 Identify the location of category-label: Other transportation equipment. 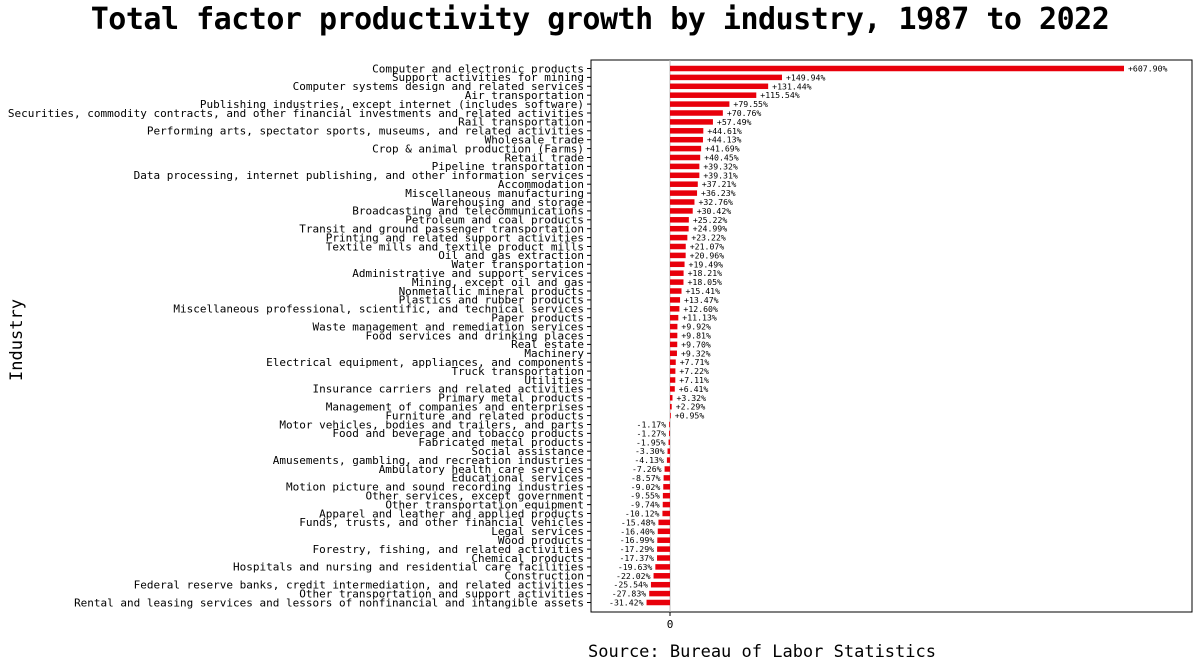
(484, 504).